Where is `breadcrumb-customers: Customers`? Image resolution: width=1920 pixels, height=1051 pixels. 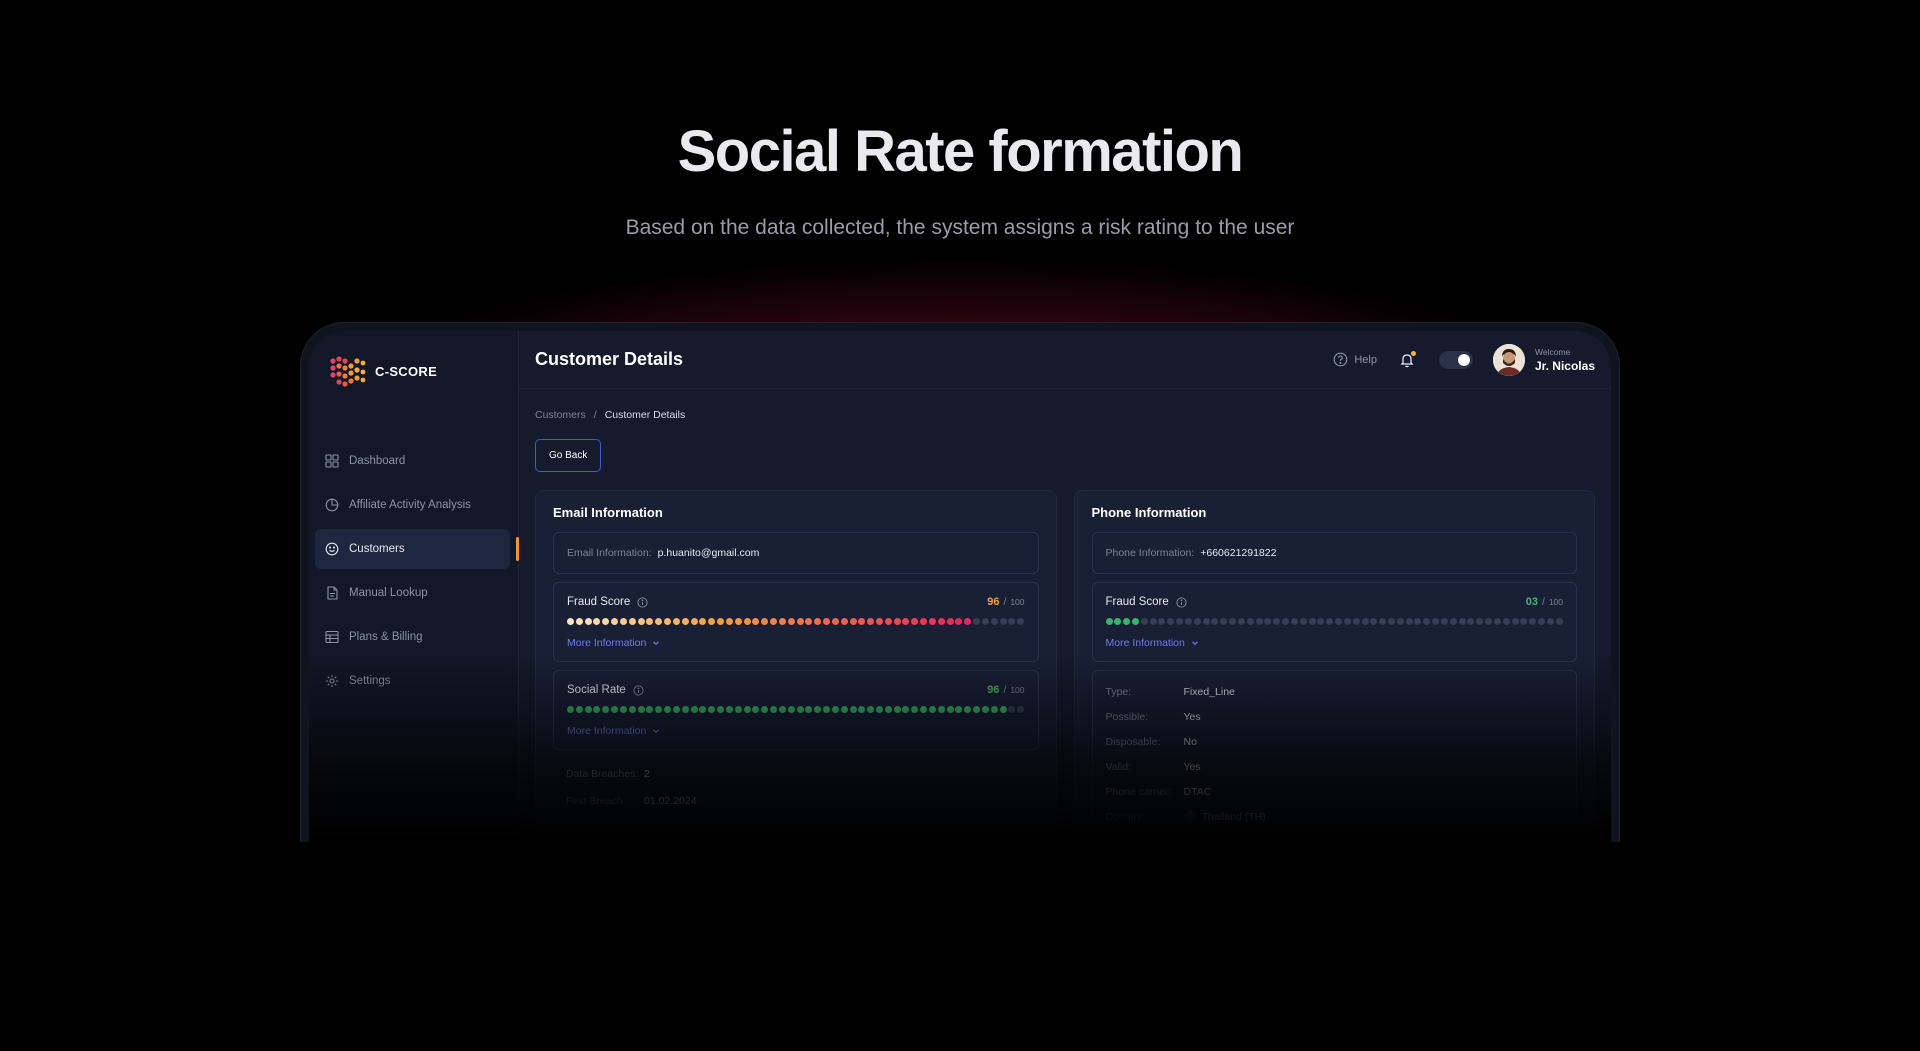 breadcrumb-customers: Customers is located at coordinates (560, 415).